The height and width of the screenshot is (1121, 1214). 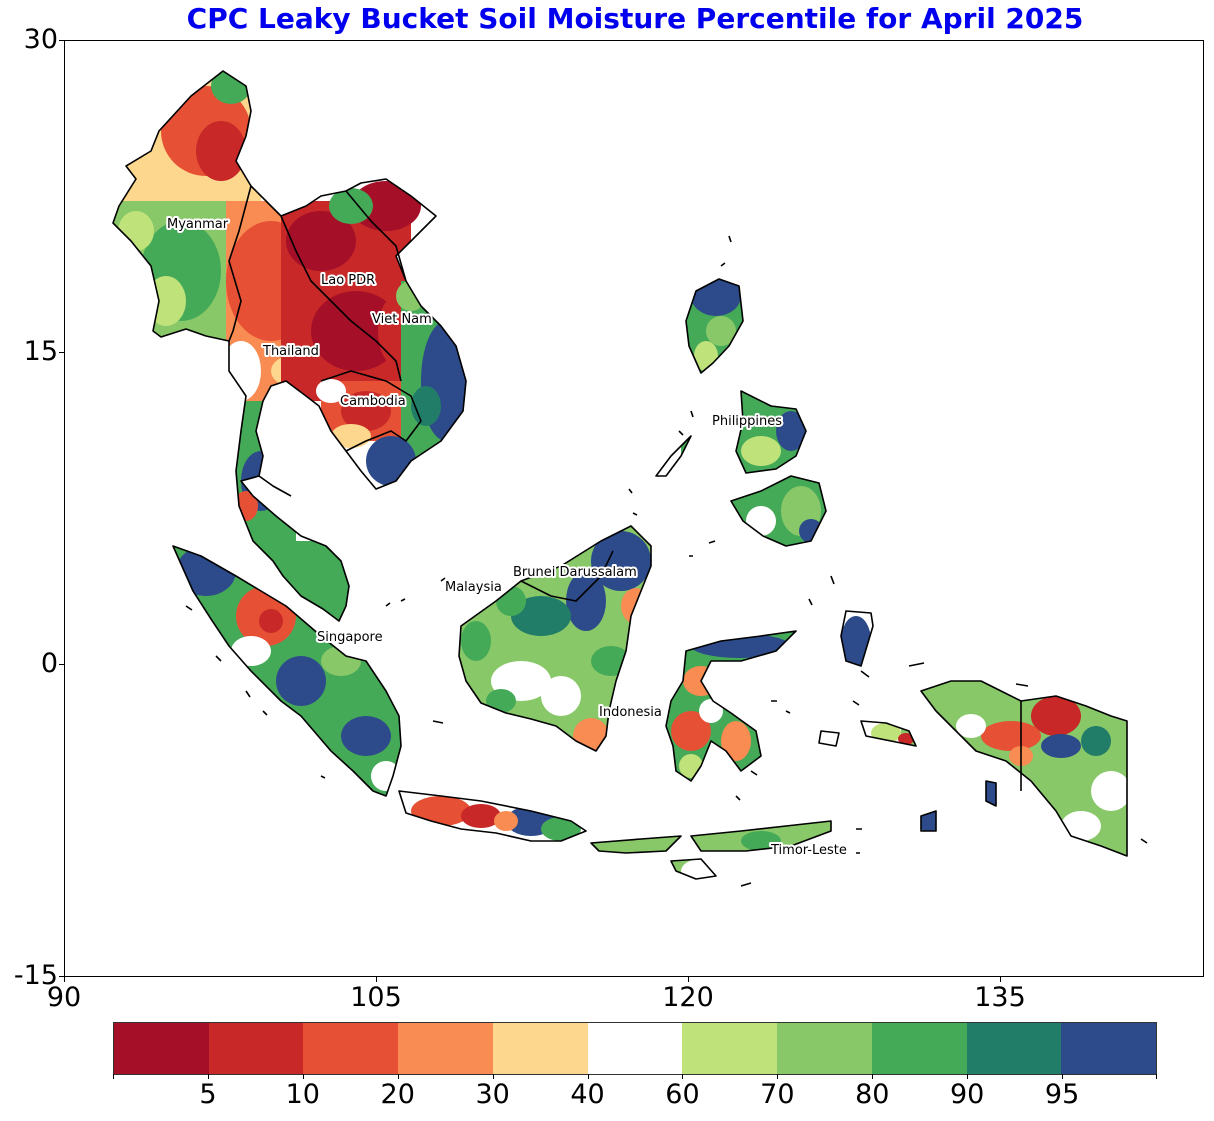 What do you see at coordinates (777, 1094) in the screenshot?
I see `colorbar-tick-label: 70` at bounding box center [777, 1094].